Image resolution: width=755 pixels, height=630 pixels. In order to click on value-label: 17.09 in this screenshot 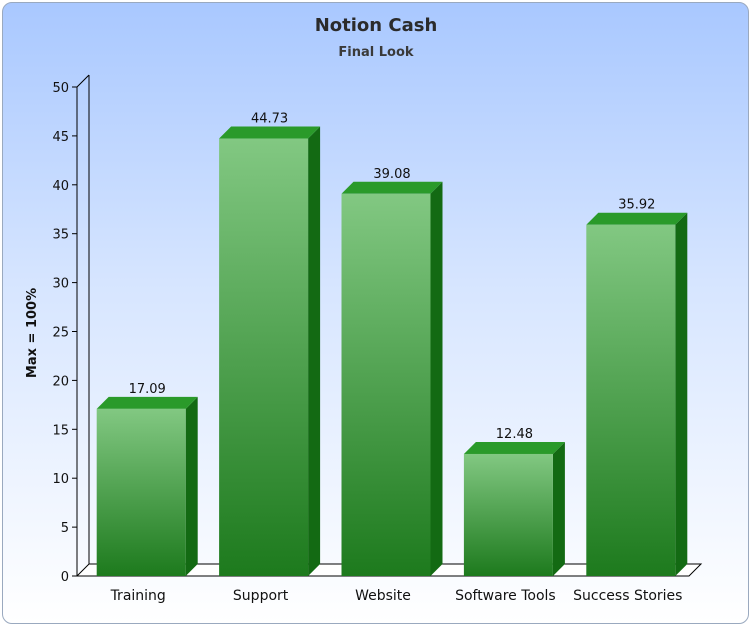, I will do `click(147, 389)`.